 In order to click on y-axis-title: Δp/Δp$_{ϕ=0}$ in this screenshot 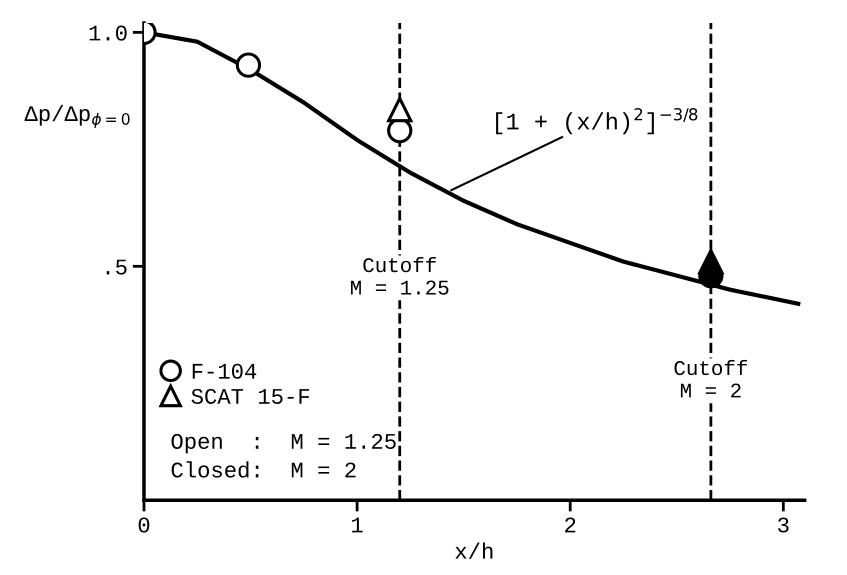, I will do `click(77, 116)`.